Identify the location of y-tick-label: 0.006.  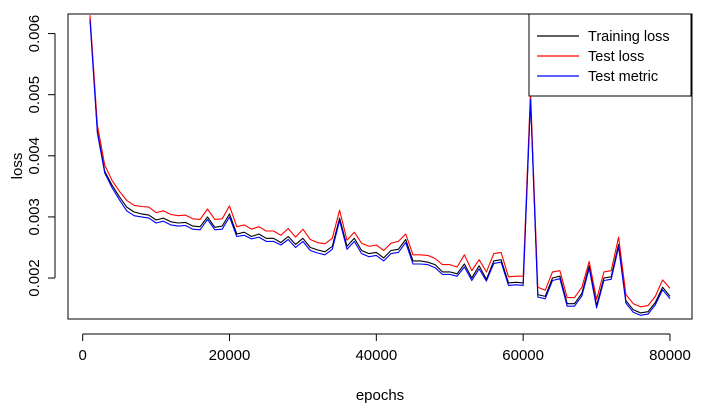
(34, 34).